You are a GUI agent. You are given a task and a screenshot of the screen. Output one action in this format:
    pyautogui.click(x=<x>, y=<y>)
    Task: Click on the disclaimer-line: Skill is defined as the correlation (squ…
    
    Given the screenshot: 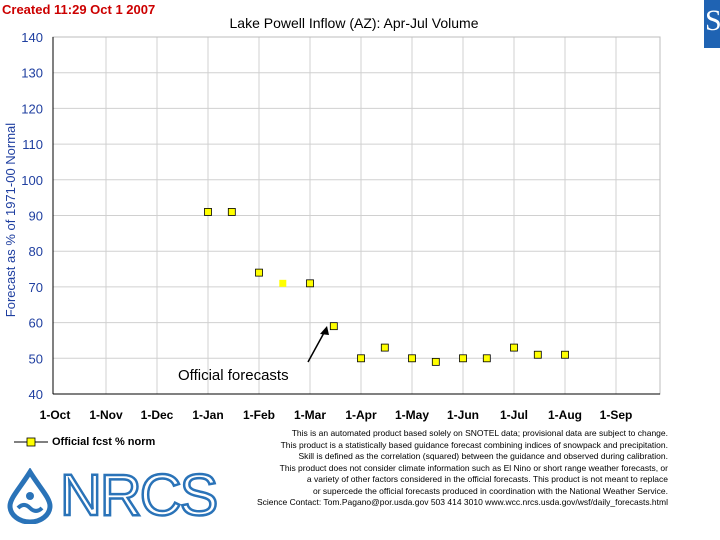 What is the action you would take?
    pyautogui.click(x=483, y=456)
    